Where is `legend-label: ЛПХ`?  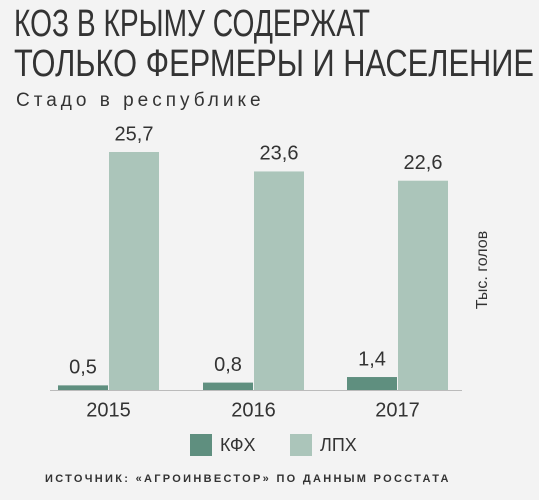 legend-label: ЛПХ is located at coordinates (338, 445).